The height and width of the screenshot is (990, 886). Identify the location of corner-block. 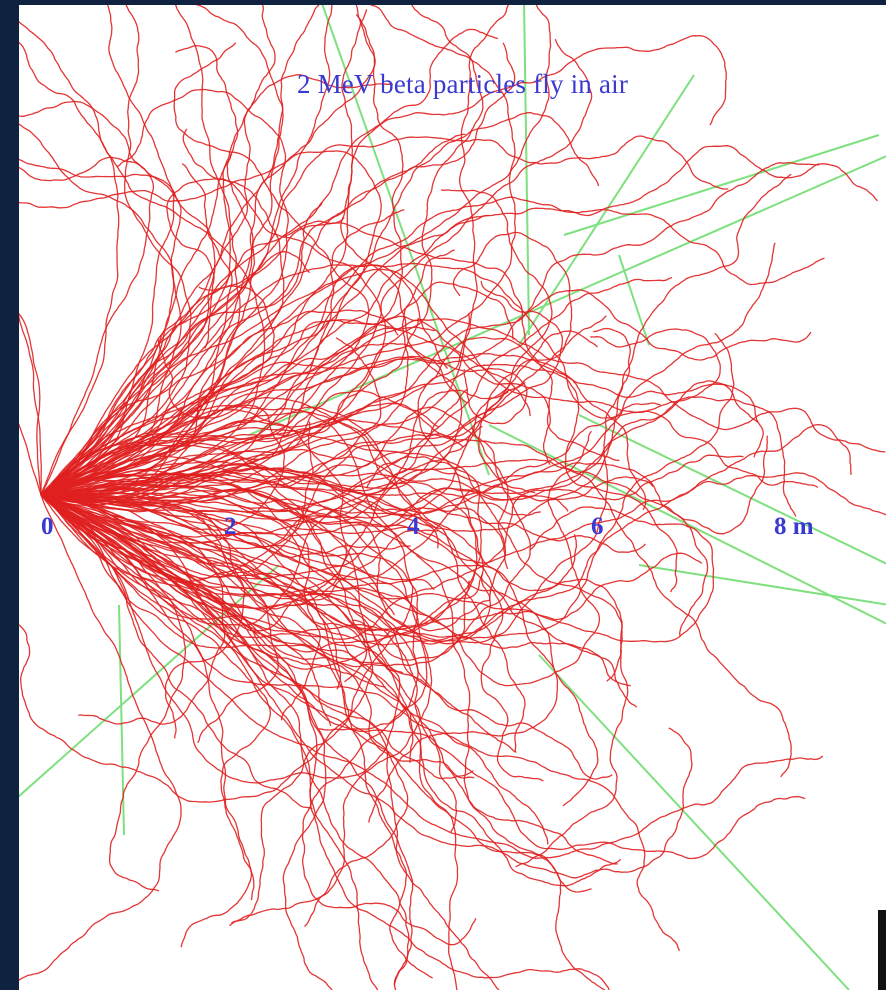
(882, 950).